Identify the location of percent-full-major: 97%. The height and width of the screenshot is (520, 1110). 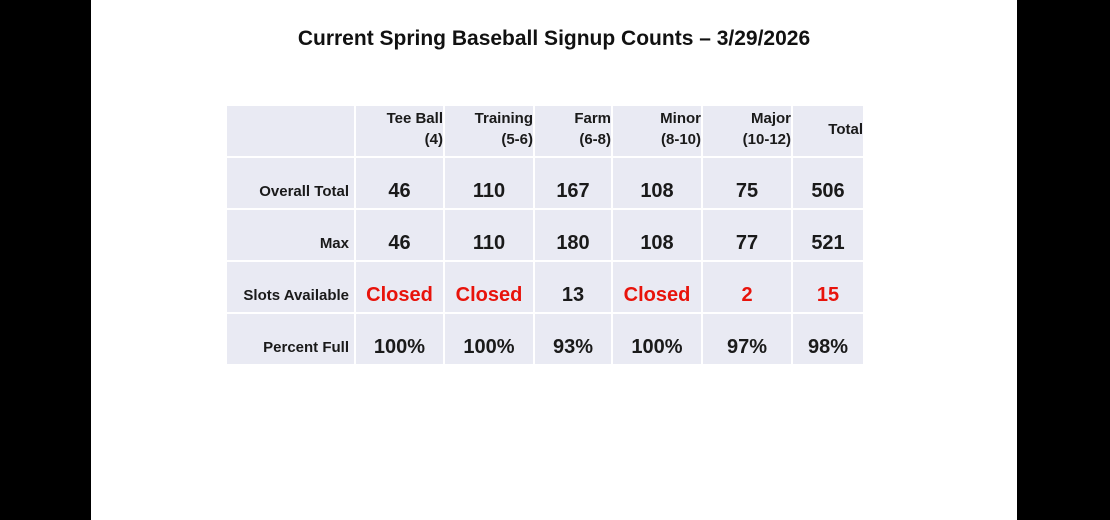
(747, 339).